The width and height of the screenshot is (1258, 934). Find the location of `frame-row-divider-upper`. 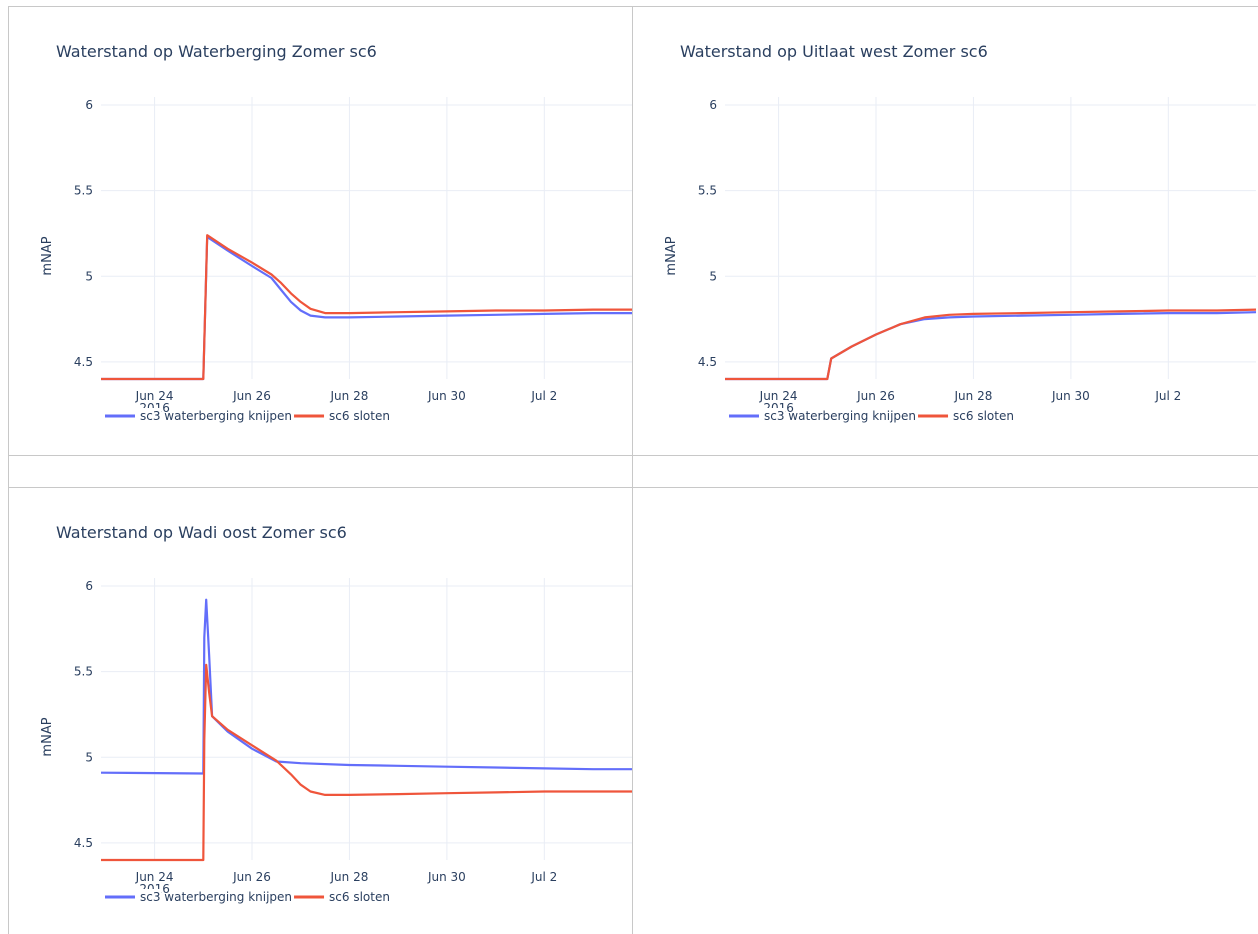

frame-row-divider-upper is located at coordinates (633, 455).